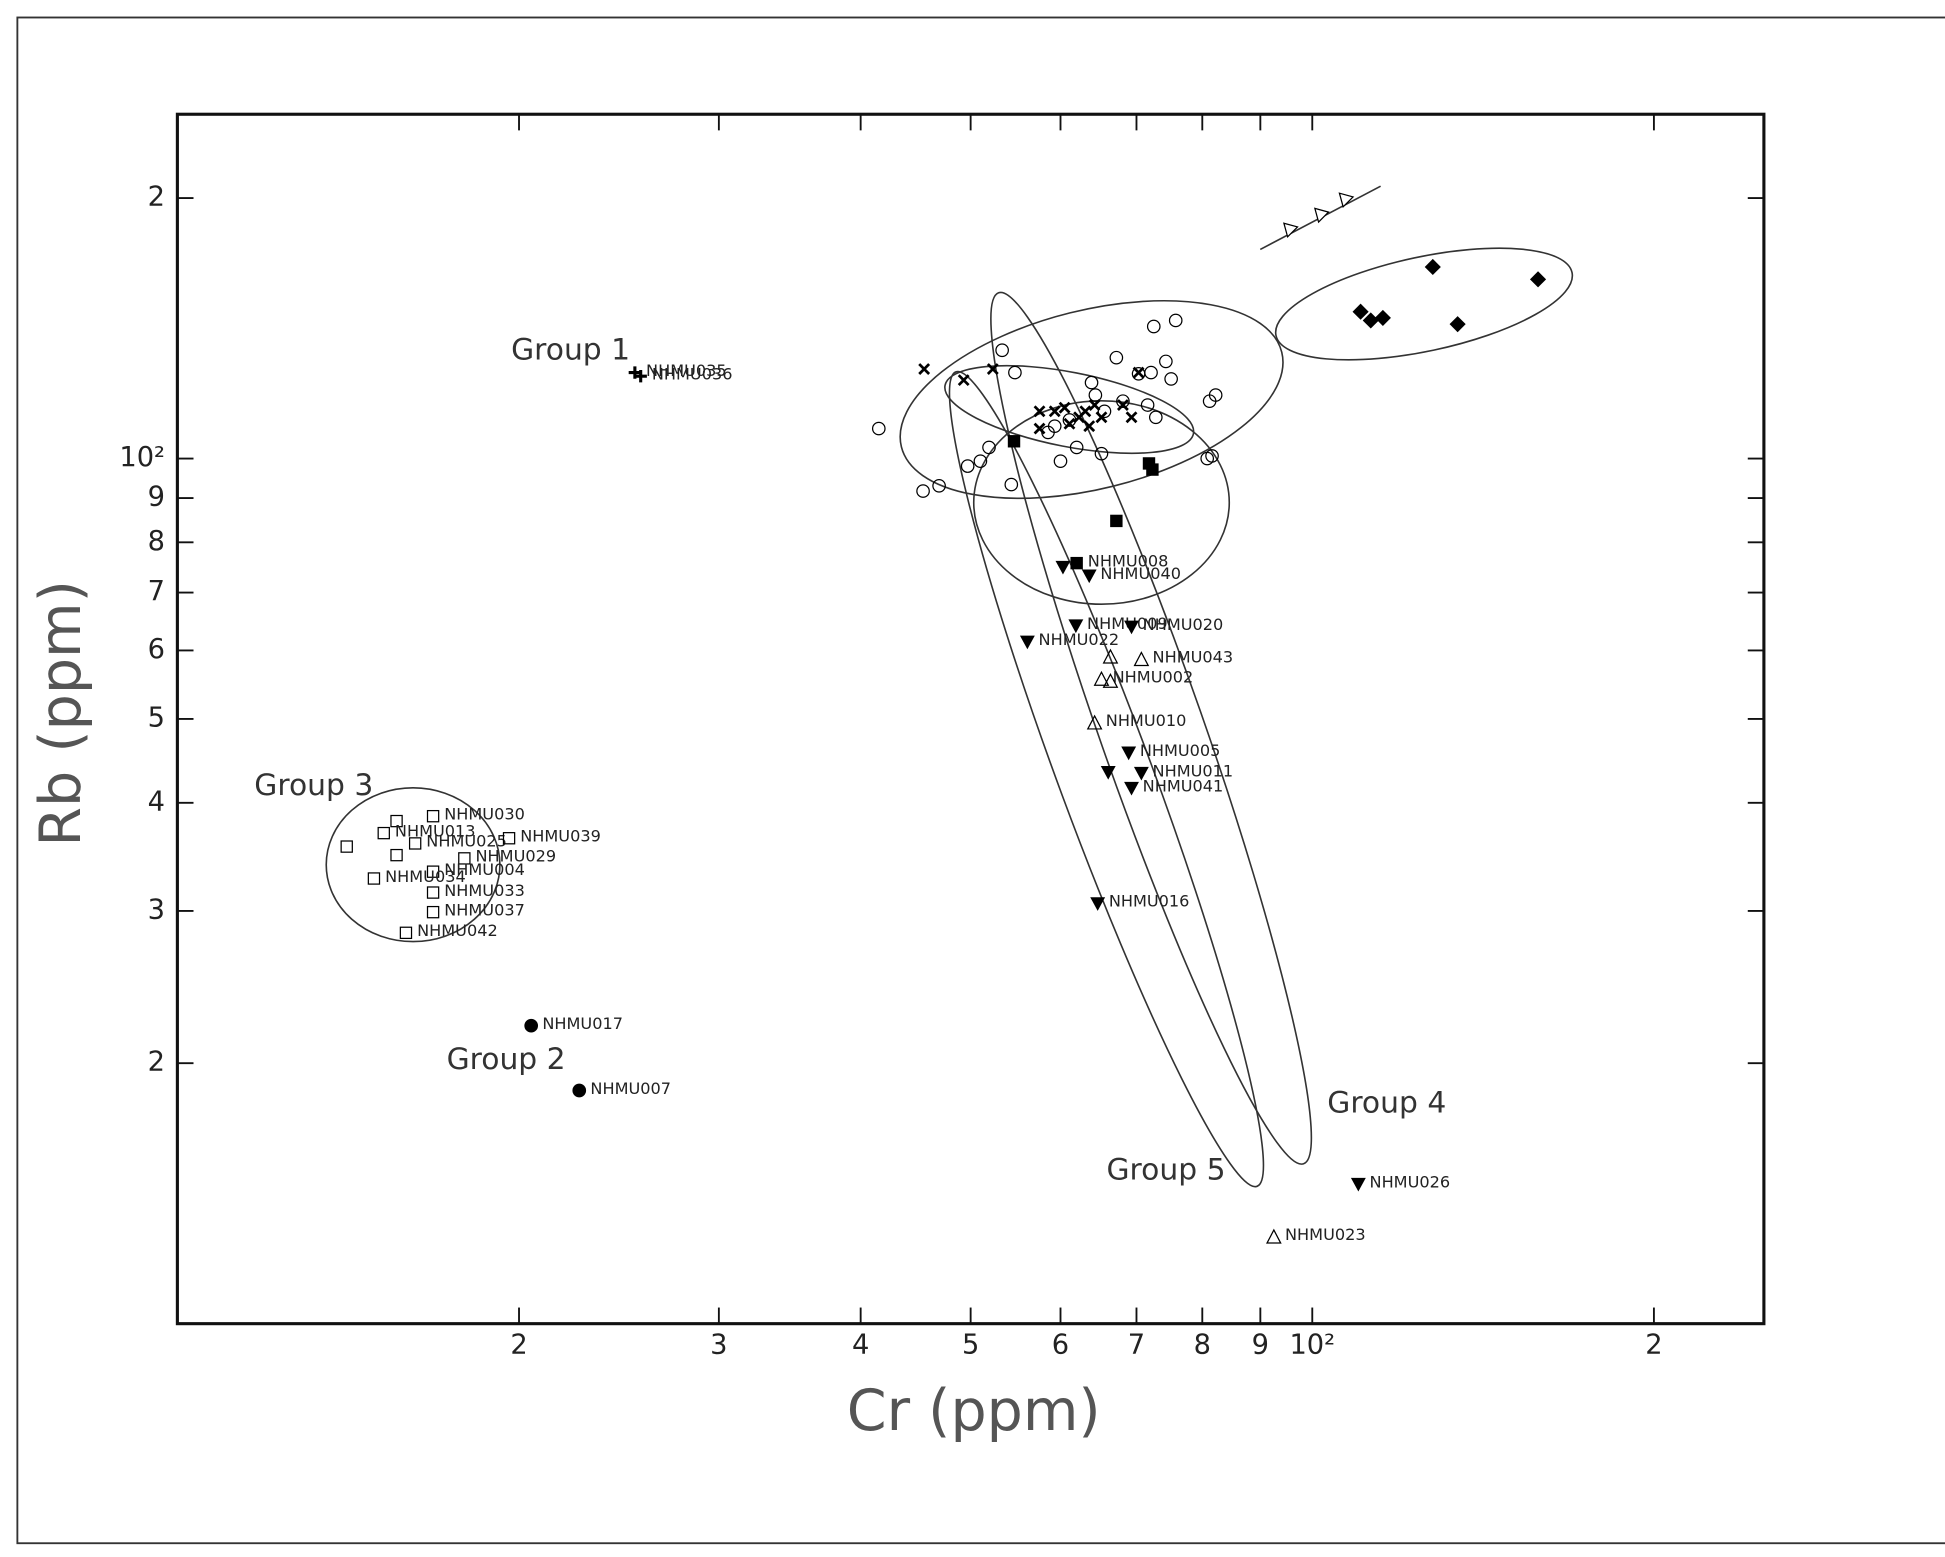  What do you see at coordinates (1312, 1344) in the screenshot?
I see `x-tick-label: 10²` at bounding box center [1312, 1344].